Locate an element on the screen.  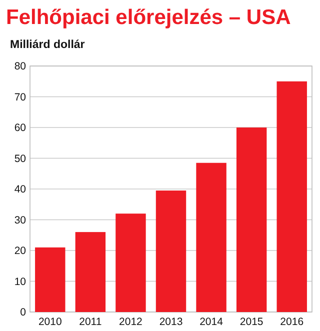
x-tick-label: 2011 is located at coordinates (90, 322).